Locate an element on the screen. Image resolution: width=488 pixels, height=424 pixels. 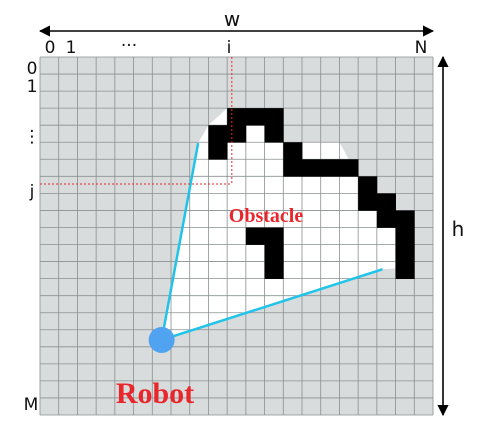
row-label-last: M is located at coordinates (31, 405).